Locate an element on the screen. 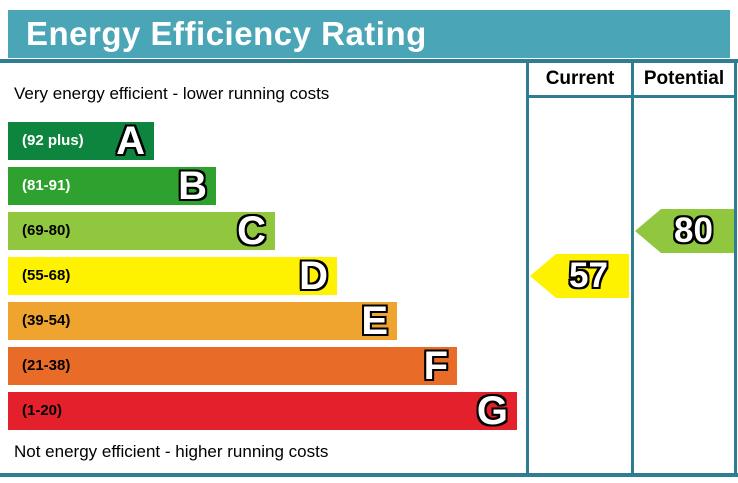  band-range-label: (39-54) is located at coordinates (46, 320).